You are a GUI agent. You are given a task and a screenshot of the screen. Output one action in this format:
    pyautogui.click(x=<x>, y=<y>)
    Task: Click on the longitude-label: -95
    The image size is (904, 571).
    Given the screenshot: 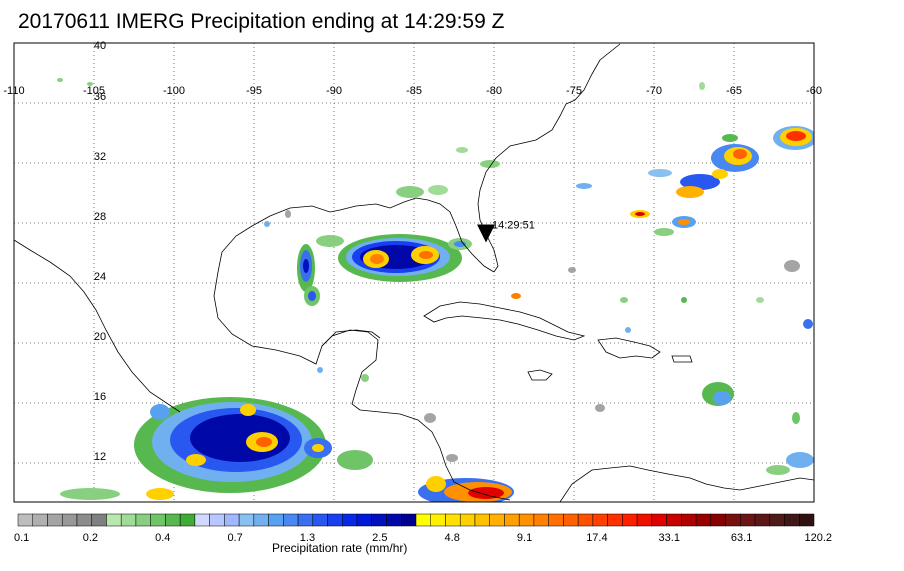 What is the action you would take?
    pyautogui.click(x=254, y=91)
    